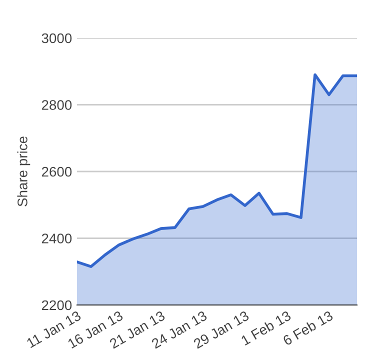 Image resolution: width=380 pixels, height=360 pixels. What do you see at coordinates (57, 171) in the screenshot?
I see `y-tick-label: 2600` at bounding box center [57, 171].